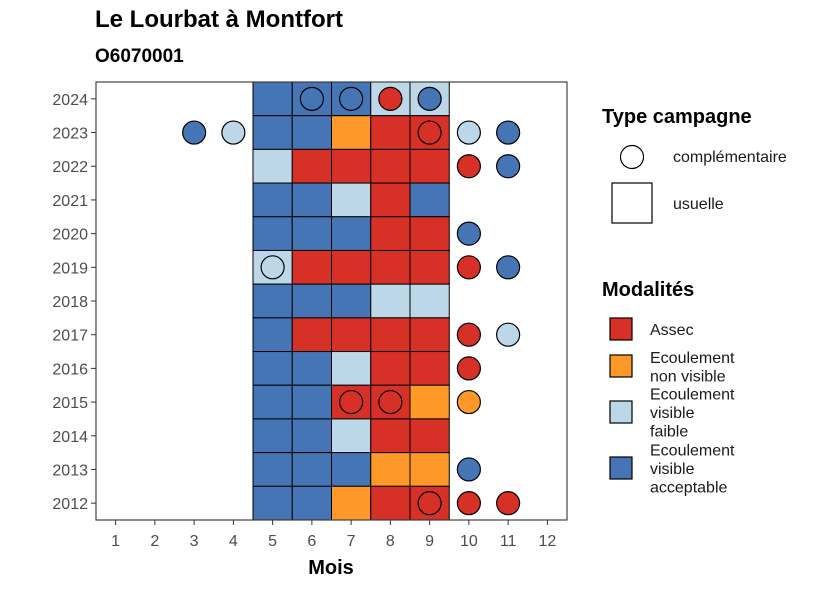 Image resolution: width=826 pixels, height=590 pixels. What do you see at coordinates (730, 157) in the screenshot?
I see `legend-complementaire-label: complémentaire` at bounding box center [730, 157].